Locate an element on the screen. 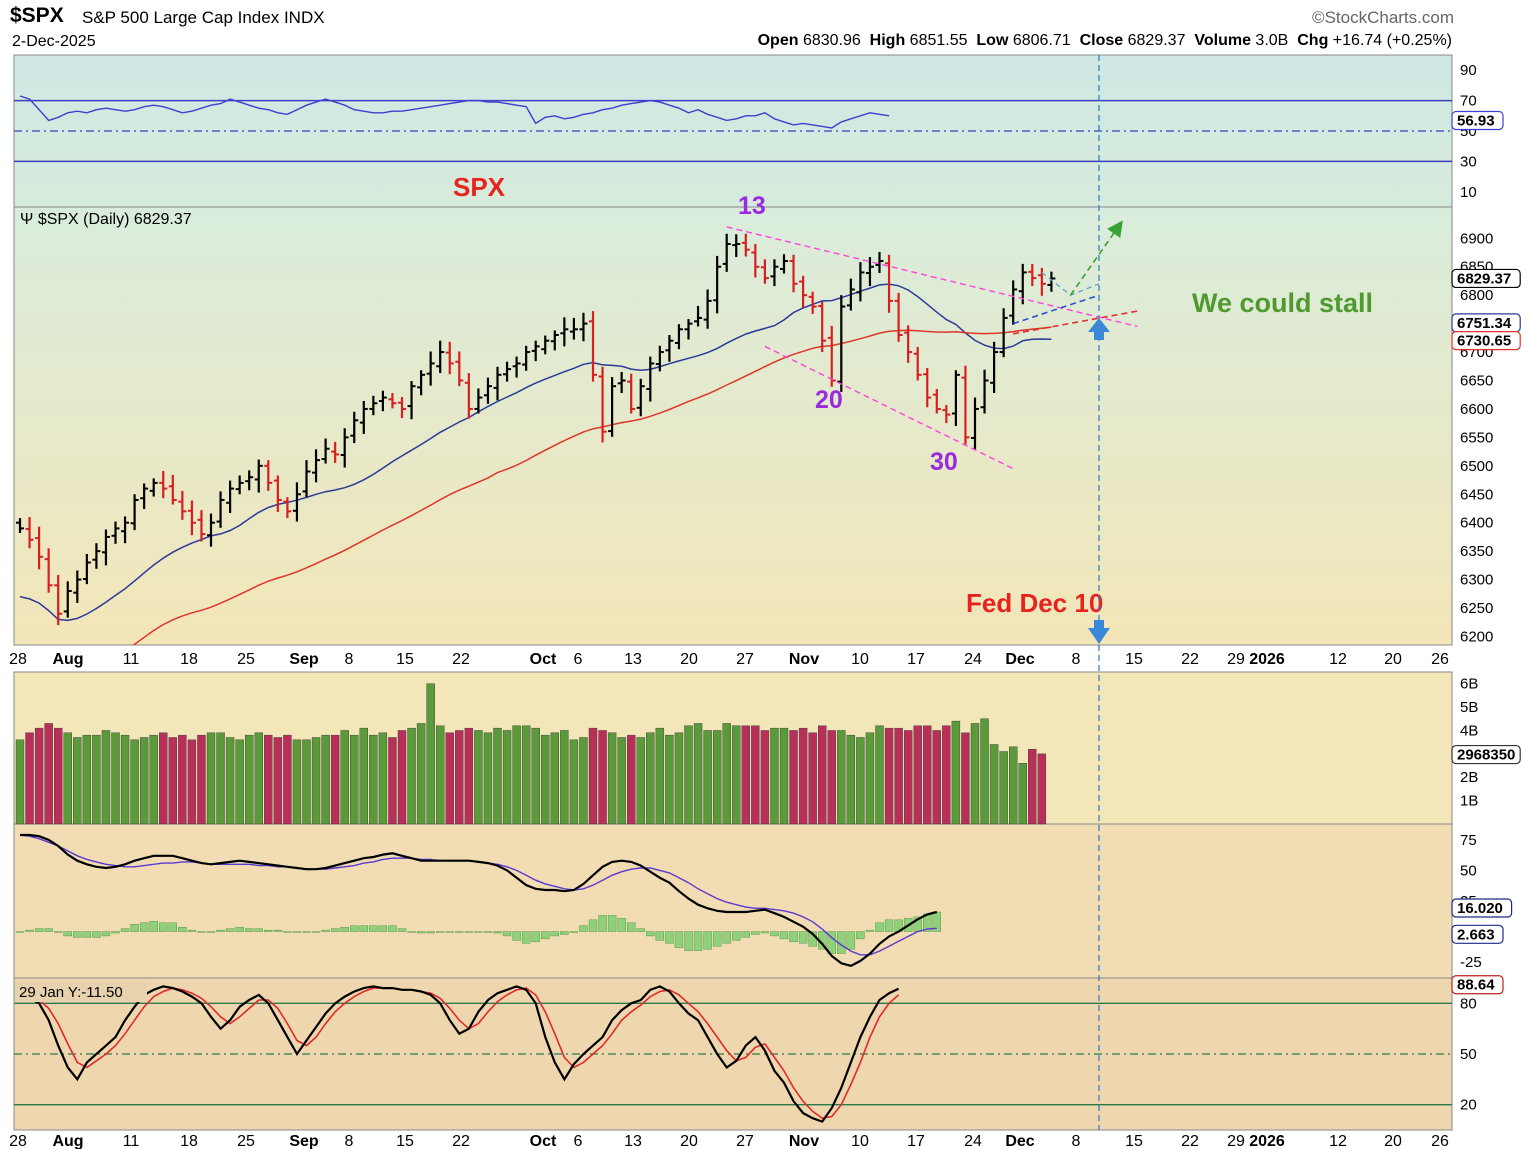 This screenshot has height=1149, width=1530. rsi-tick-70: 70 is located at coordinates (1468, 101).